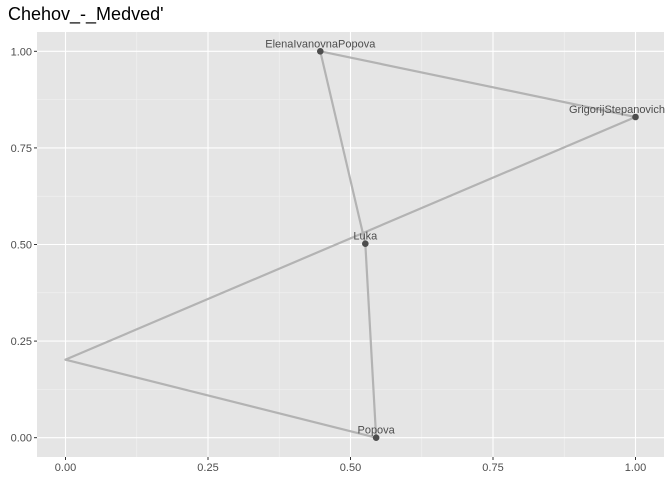 The height and width of the screenshot is (480, 672). Describe the element at coordinates (635, 468) in the screenshot. I see `x-tick-label: 1.00` at that location.